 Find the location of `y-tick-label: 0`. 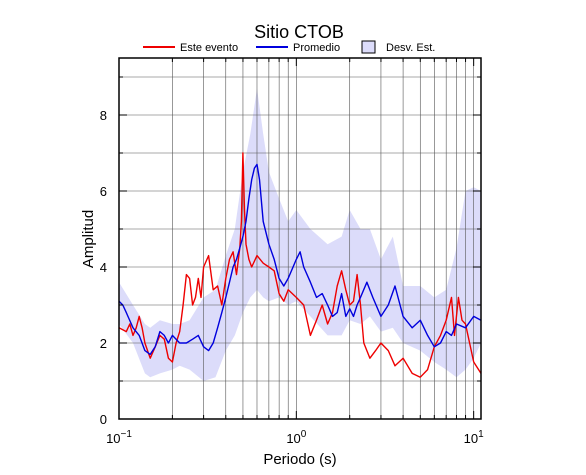

y-tick-label: 0 is located at coordinates (103, 419).